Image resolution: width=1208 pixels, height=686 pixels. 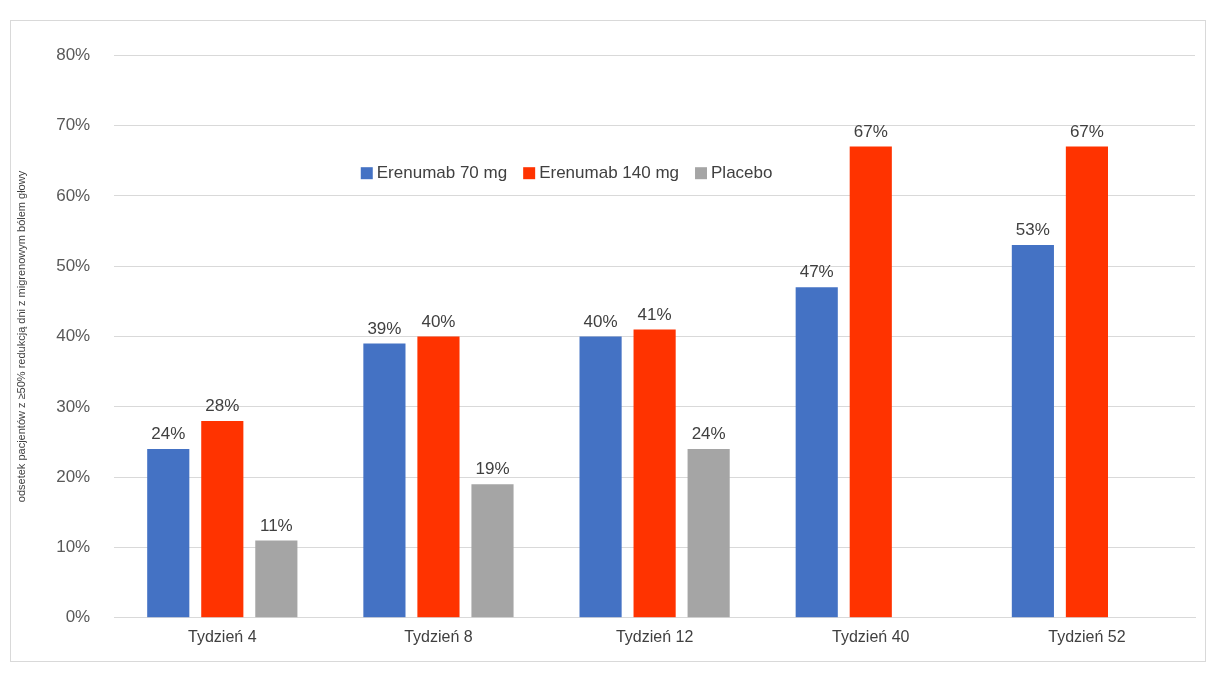 What do you see at coordinates (384, 328) in the screenshot?
I see `data-label: 39%` at bounding box center [384, 328].